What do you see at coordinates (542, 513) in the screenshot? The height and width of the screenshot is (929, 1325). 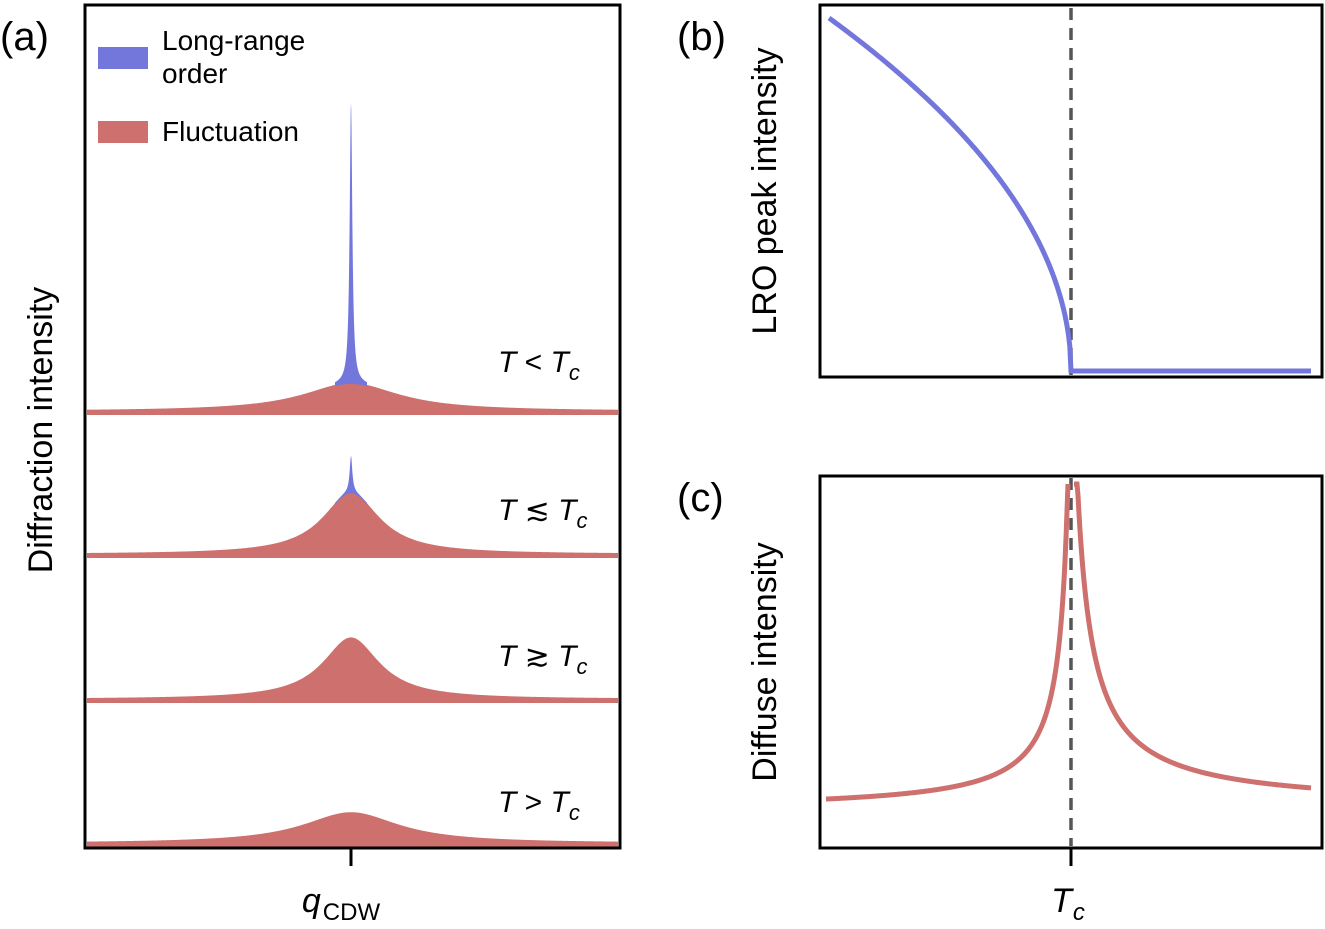 I see `trace-label-2: T ≲ Tc` at bounding box center [542, 513].